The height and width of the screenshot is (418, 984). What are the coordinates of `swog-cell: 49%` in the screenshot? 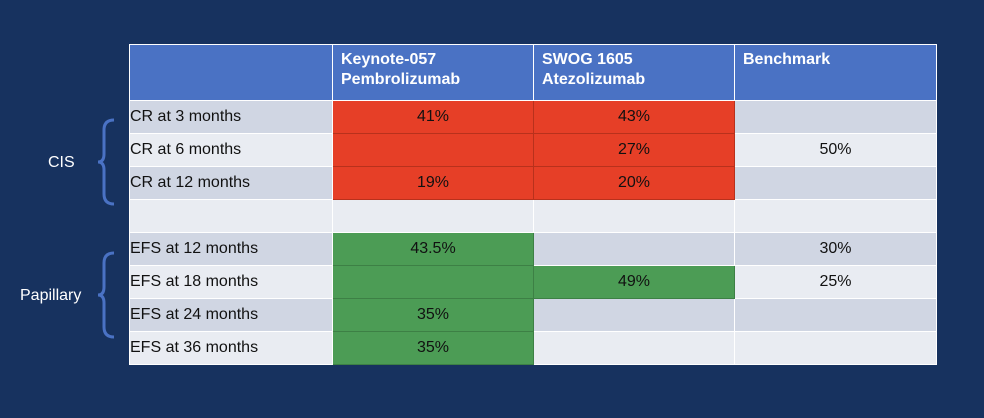 It's located at (634, 282).